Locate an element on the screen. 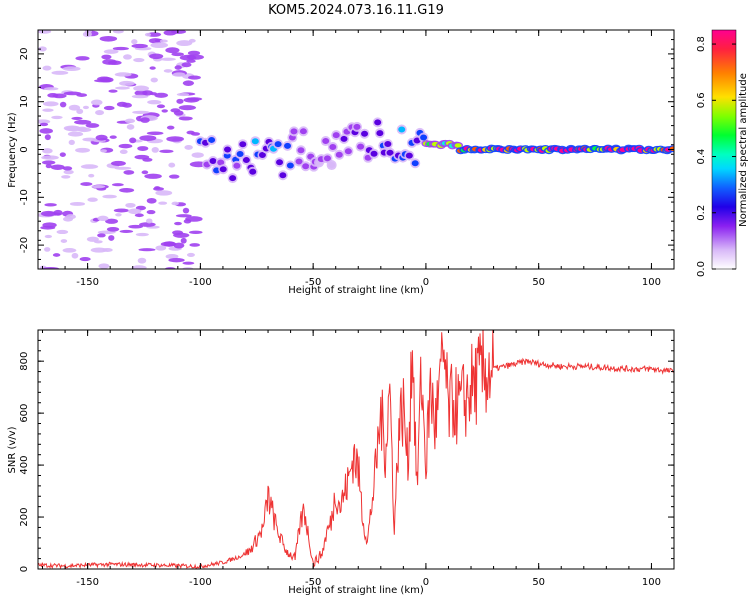  heatmap-x-tick-label: 50 is located at coordinates (538, 282).